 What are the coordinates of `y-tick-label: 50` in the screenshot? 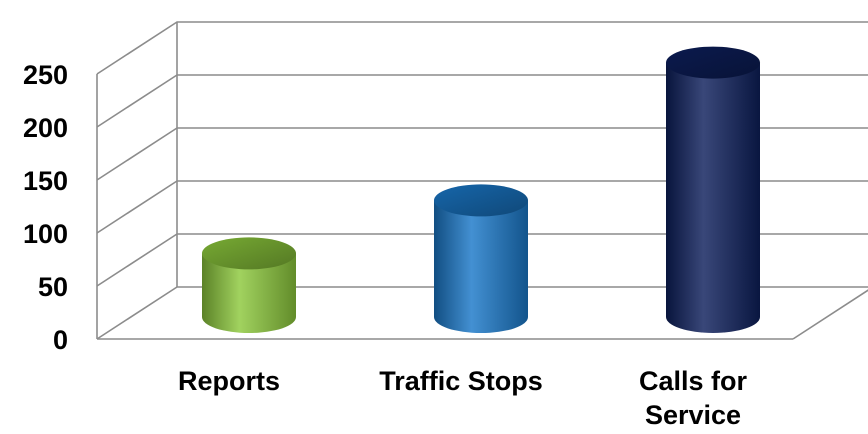 It's located at (53, 287).